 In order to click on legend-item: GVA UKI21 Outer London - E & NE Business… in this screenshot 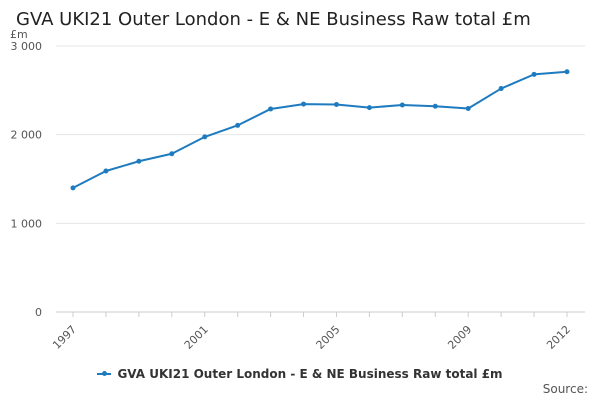, I will do `click(300, 374)`.